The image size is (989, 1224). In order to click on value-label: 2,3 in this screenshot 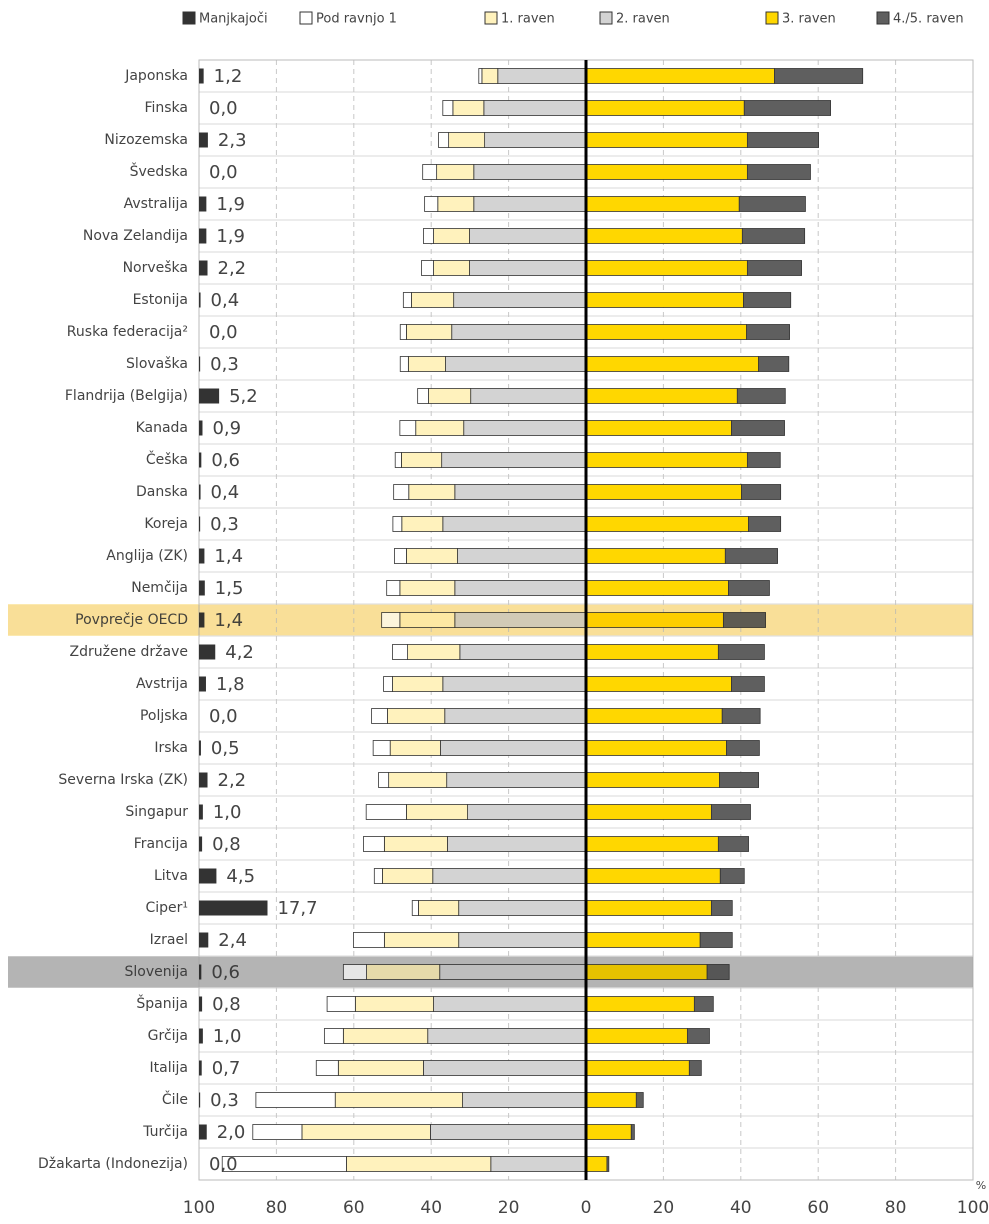, I will do `click(232, 140)`.